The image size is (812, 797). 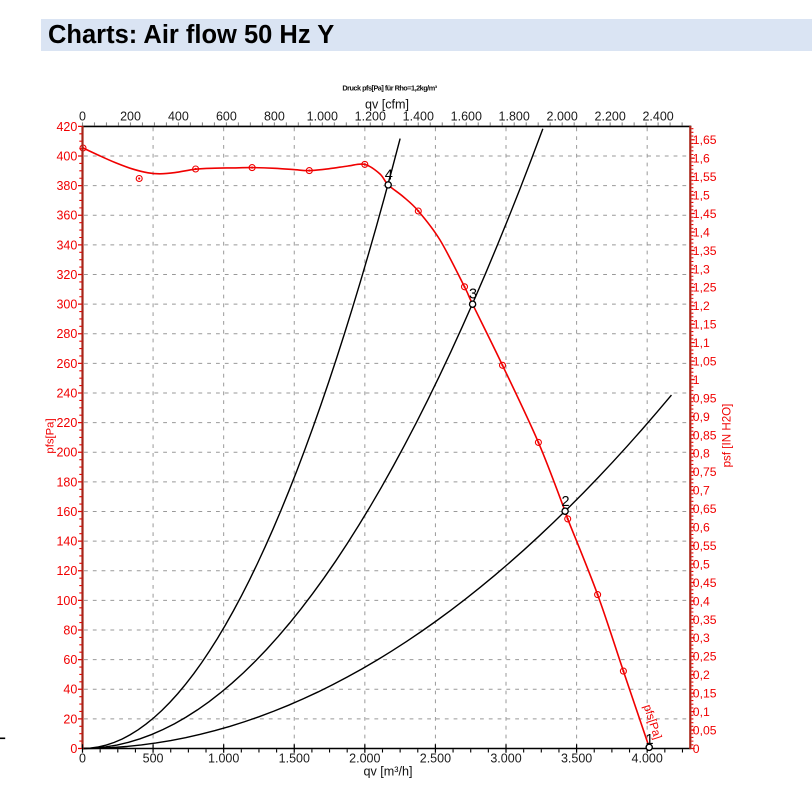 I want to click on svg-text: 1.800, so click(x=514, y=116).